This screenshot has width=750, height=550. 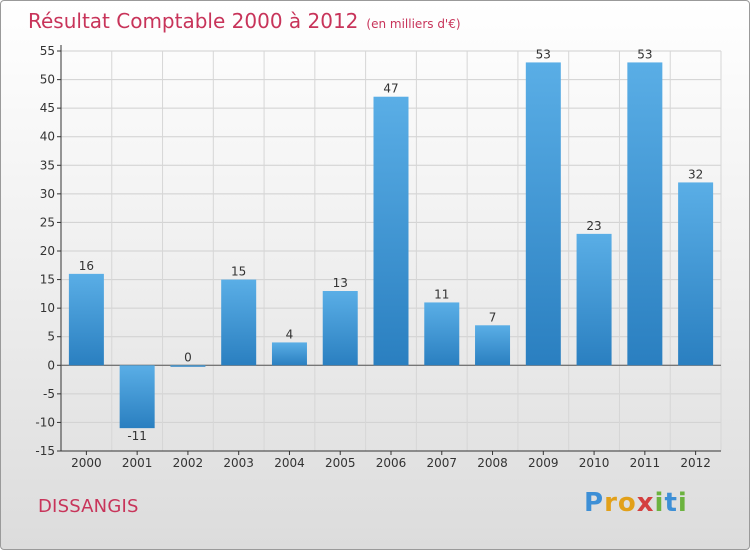 I want to click on y-tick-label: 40, so click(x=47, y=137).